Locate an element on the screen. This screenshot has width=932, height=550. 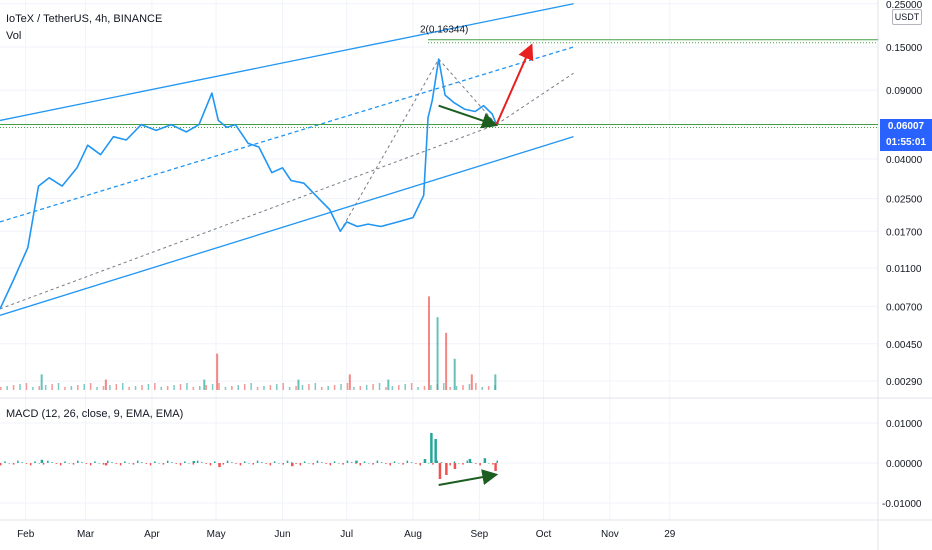
price-tick-label: 0.01100 is located at coordinates (904, 269).